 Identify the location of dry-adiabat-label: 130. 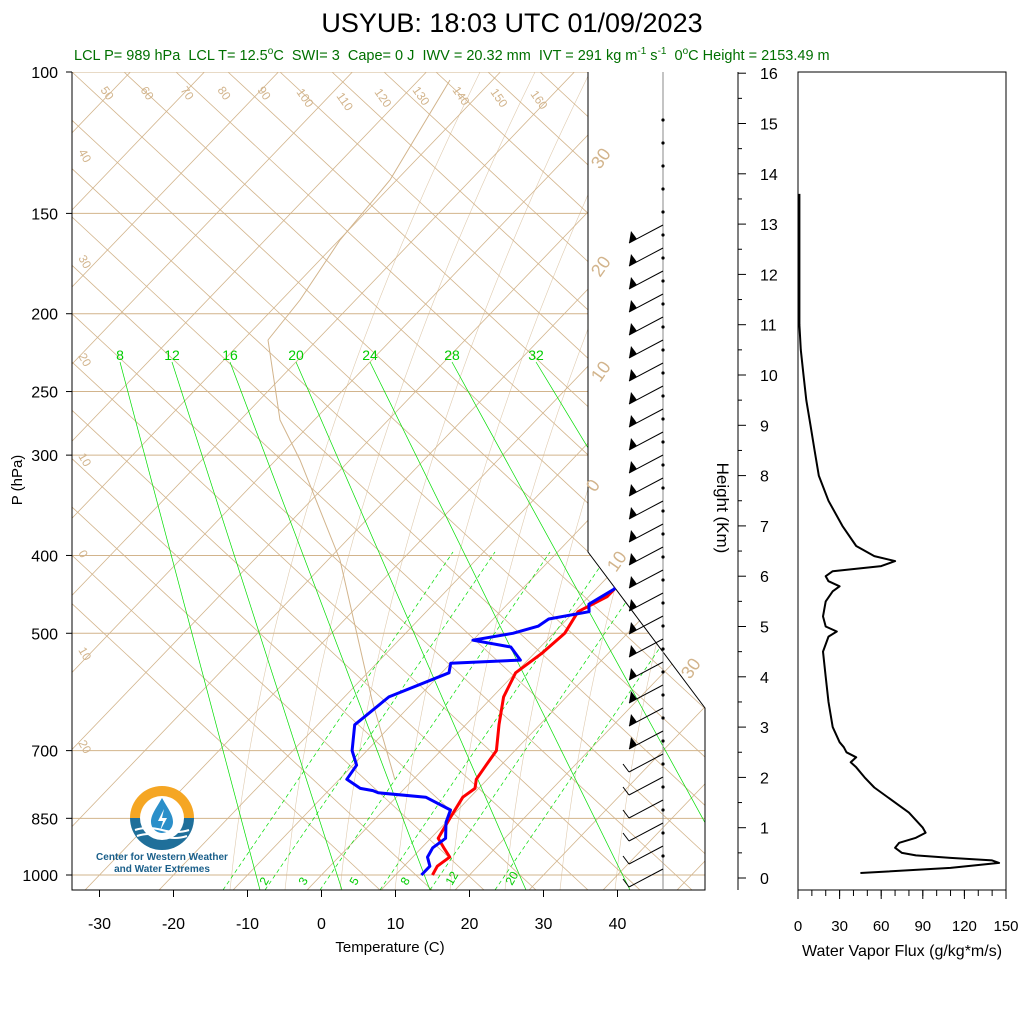
(421, 96).